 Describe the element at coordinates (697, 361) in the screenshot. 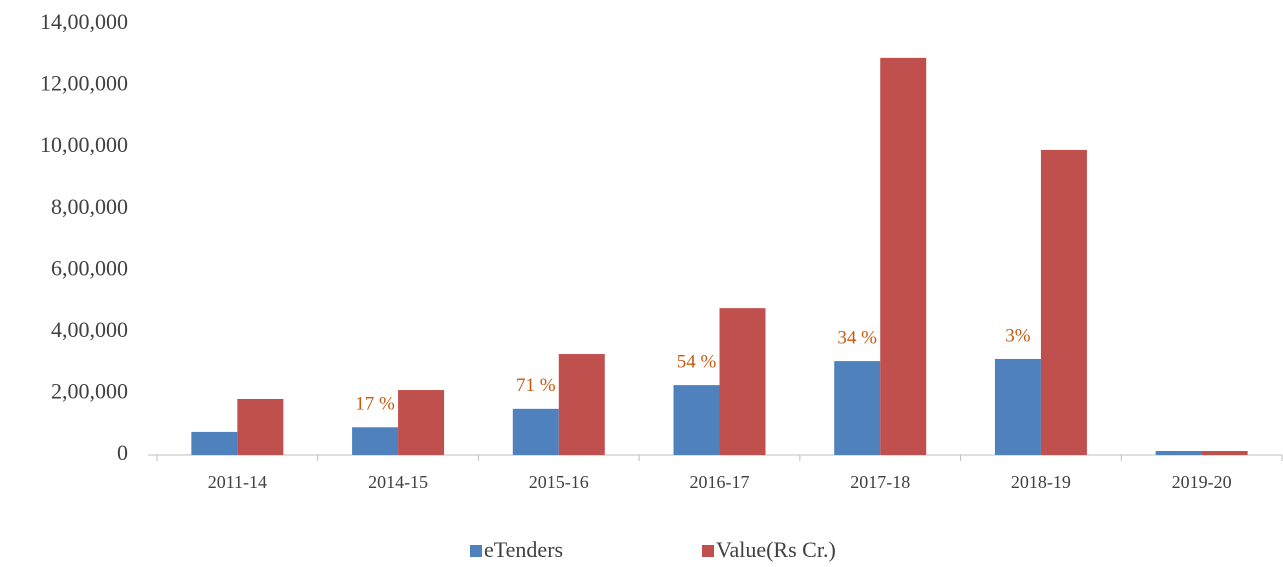

I see `annotation: 54 %` at that location.